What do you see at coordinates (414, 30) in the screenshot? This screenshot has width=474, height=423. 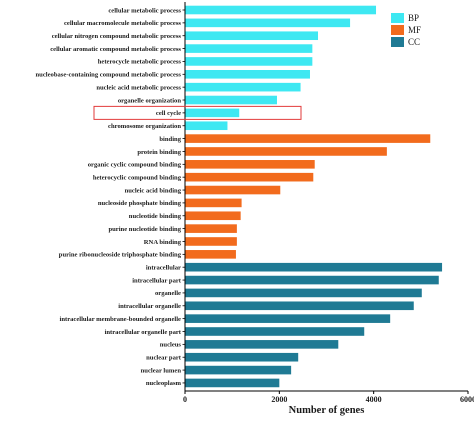 I see `legend-label-mf: MF` at bounding box center [414, 30].